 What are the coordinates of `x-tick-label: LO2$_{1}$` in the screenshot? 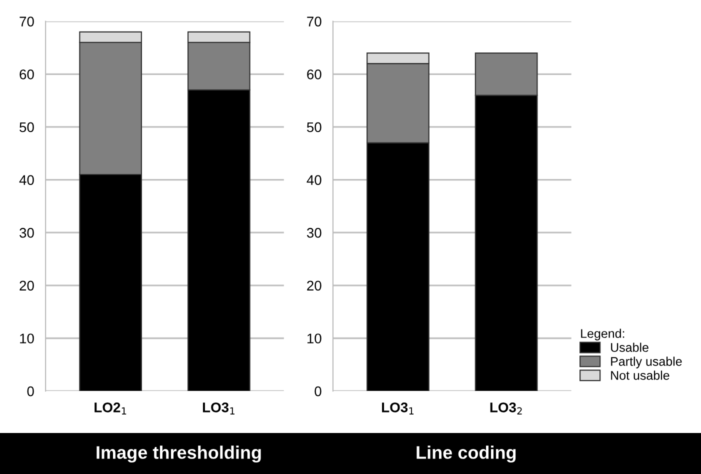 It's located at (110, 408).